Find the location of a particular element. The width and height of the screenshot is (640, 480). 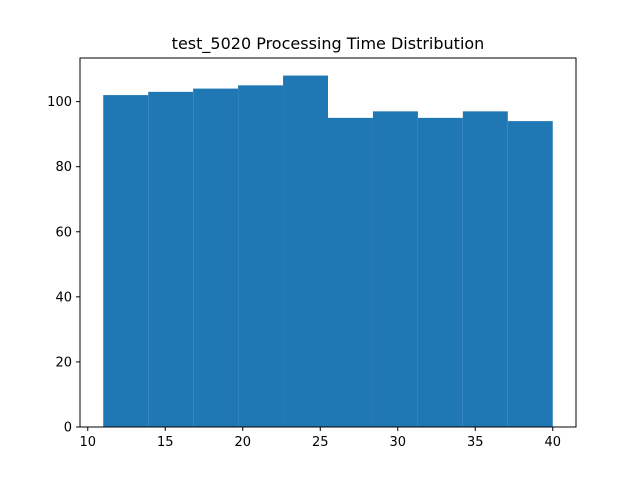

chart-title: test_5020 Processing Time Distribution is located at coordinates (328, 44).